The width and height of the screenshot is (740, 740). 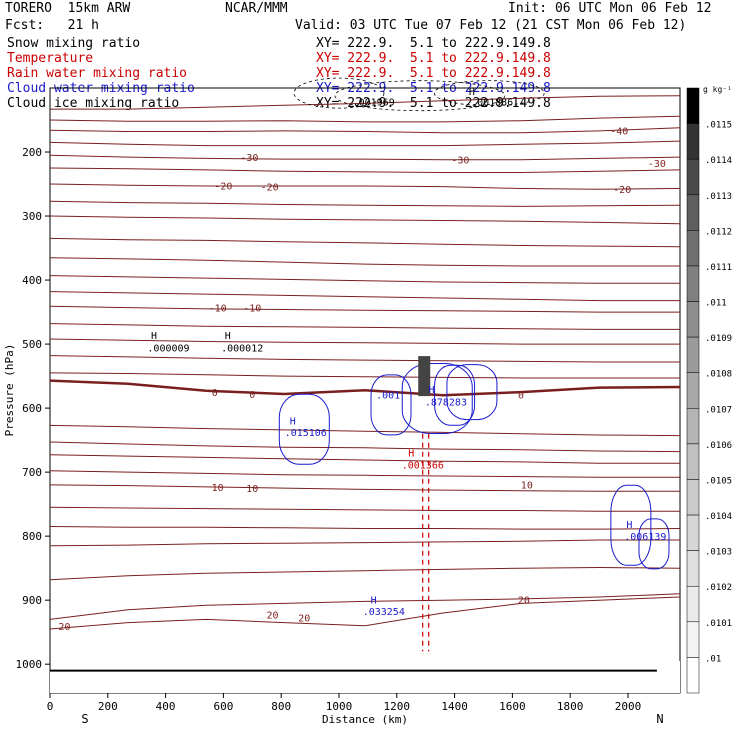 I want to click on x-axis-label: Distance (km), so click(x=365, y=719).